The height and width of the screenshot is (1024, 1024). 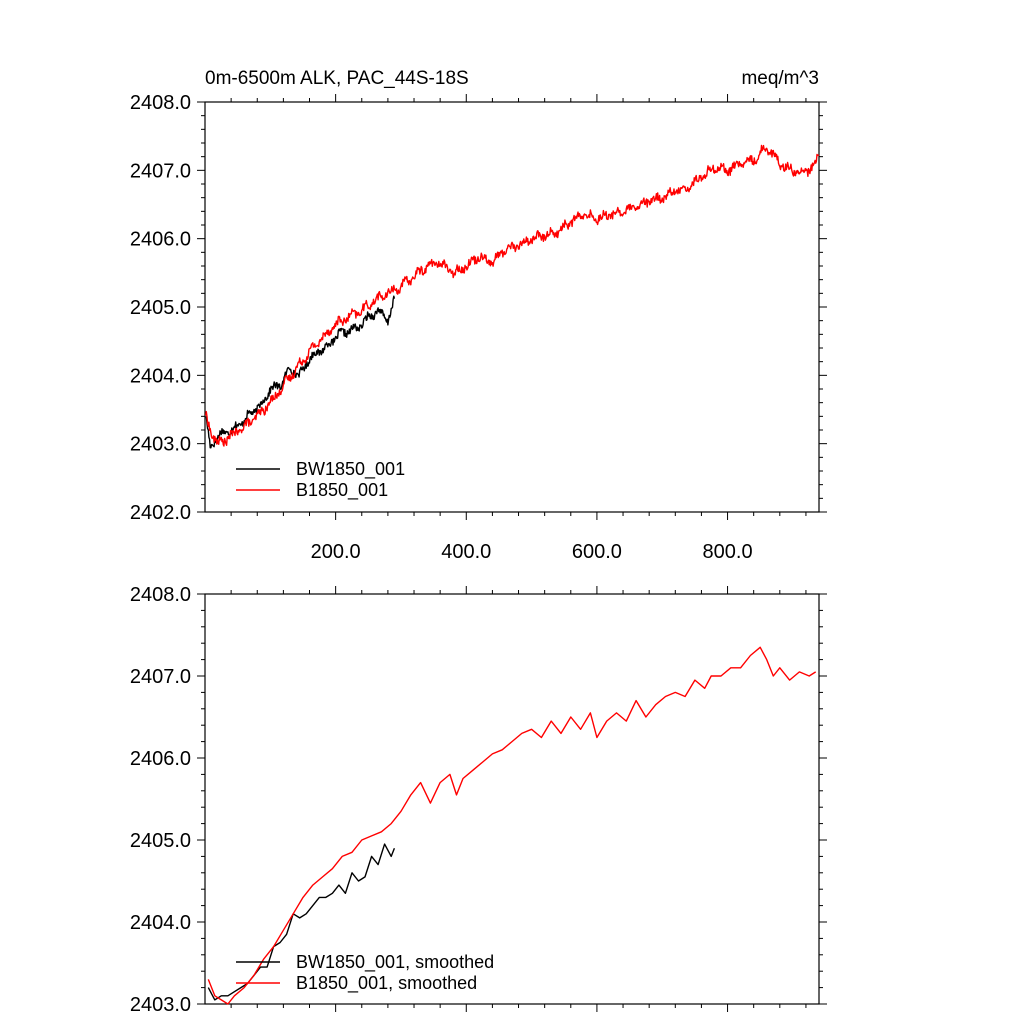 I want to click on legend-top: BW1850_001 B1850_001, so click(x=320, y=480).